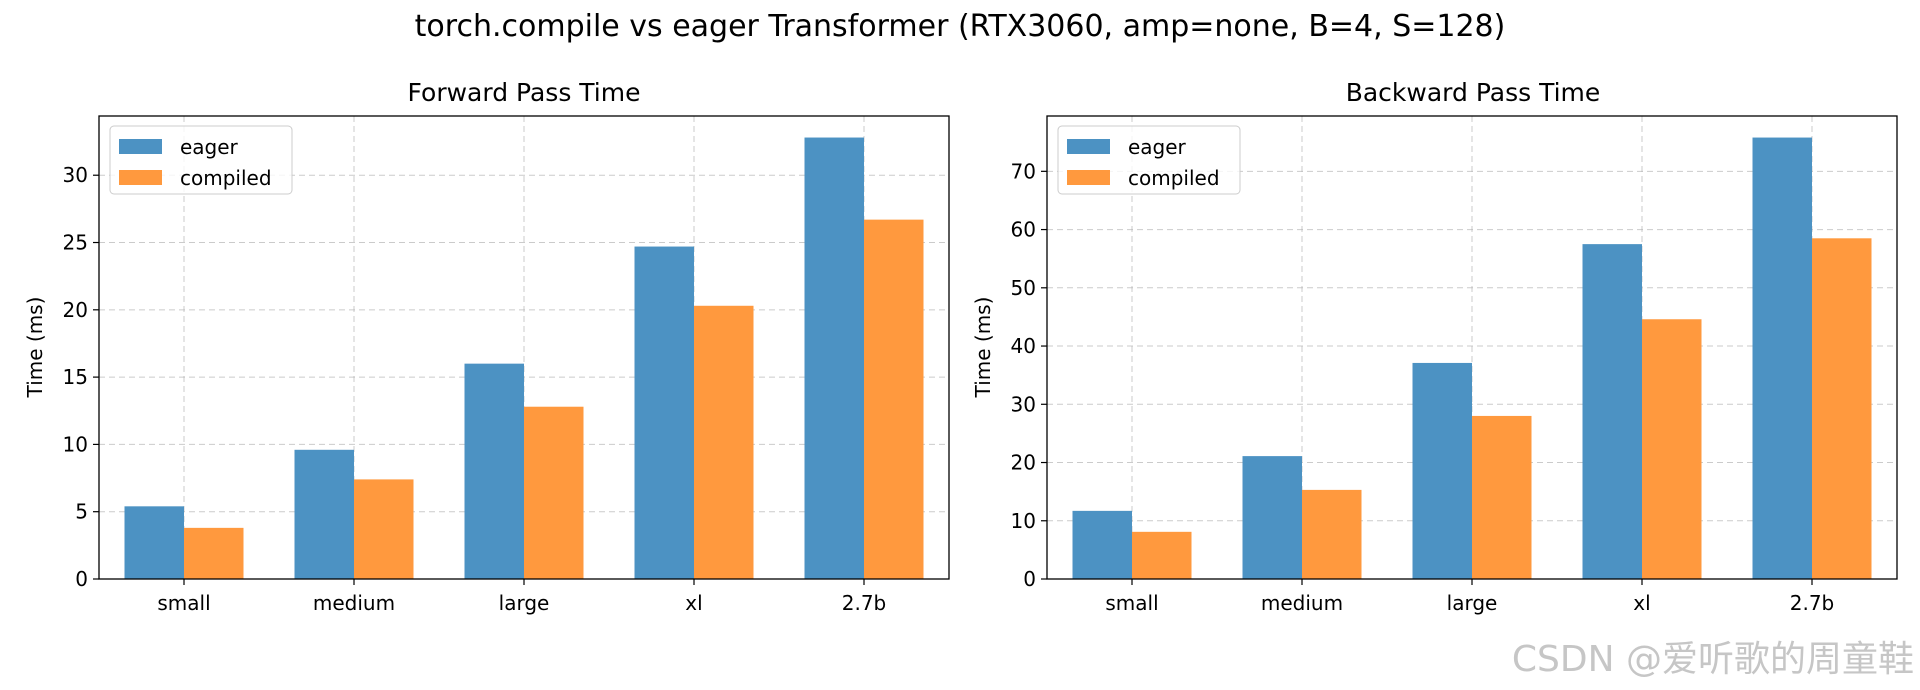  I want to click on forward-y-tick-label: 10, so click(75, 444).